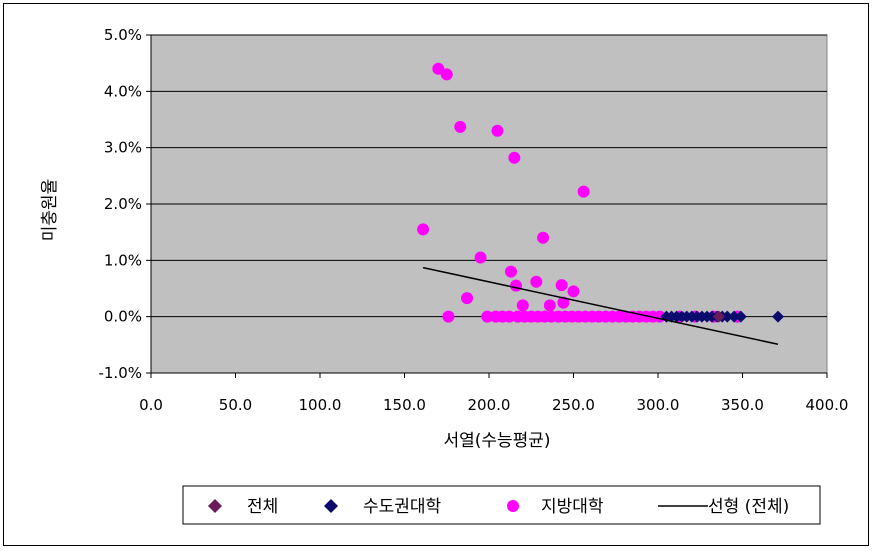  Describe the element at coordinates (151, 405) in the screenshot. I see `x-tick-label: 0.0` at that location.